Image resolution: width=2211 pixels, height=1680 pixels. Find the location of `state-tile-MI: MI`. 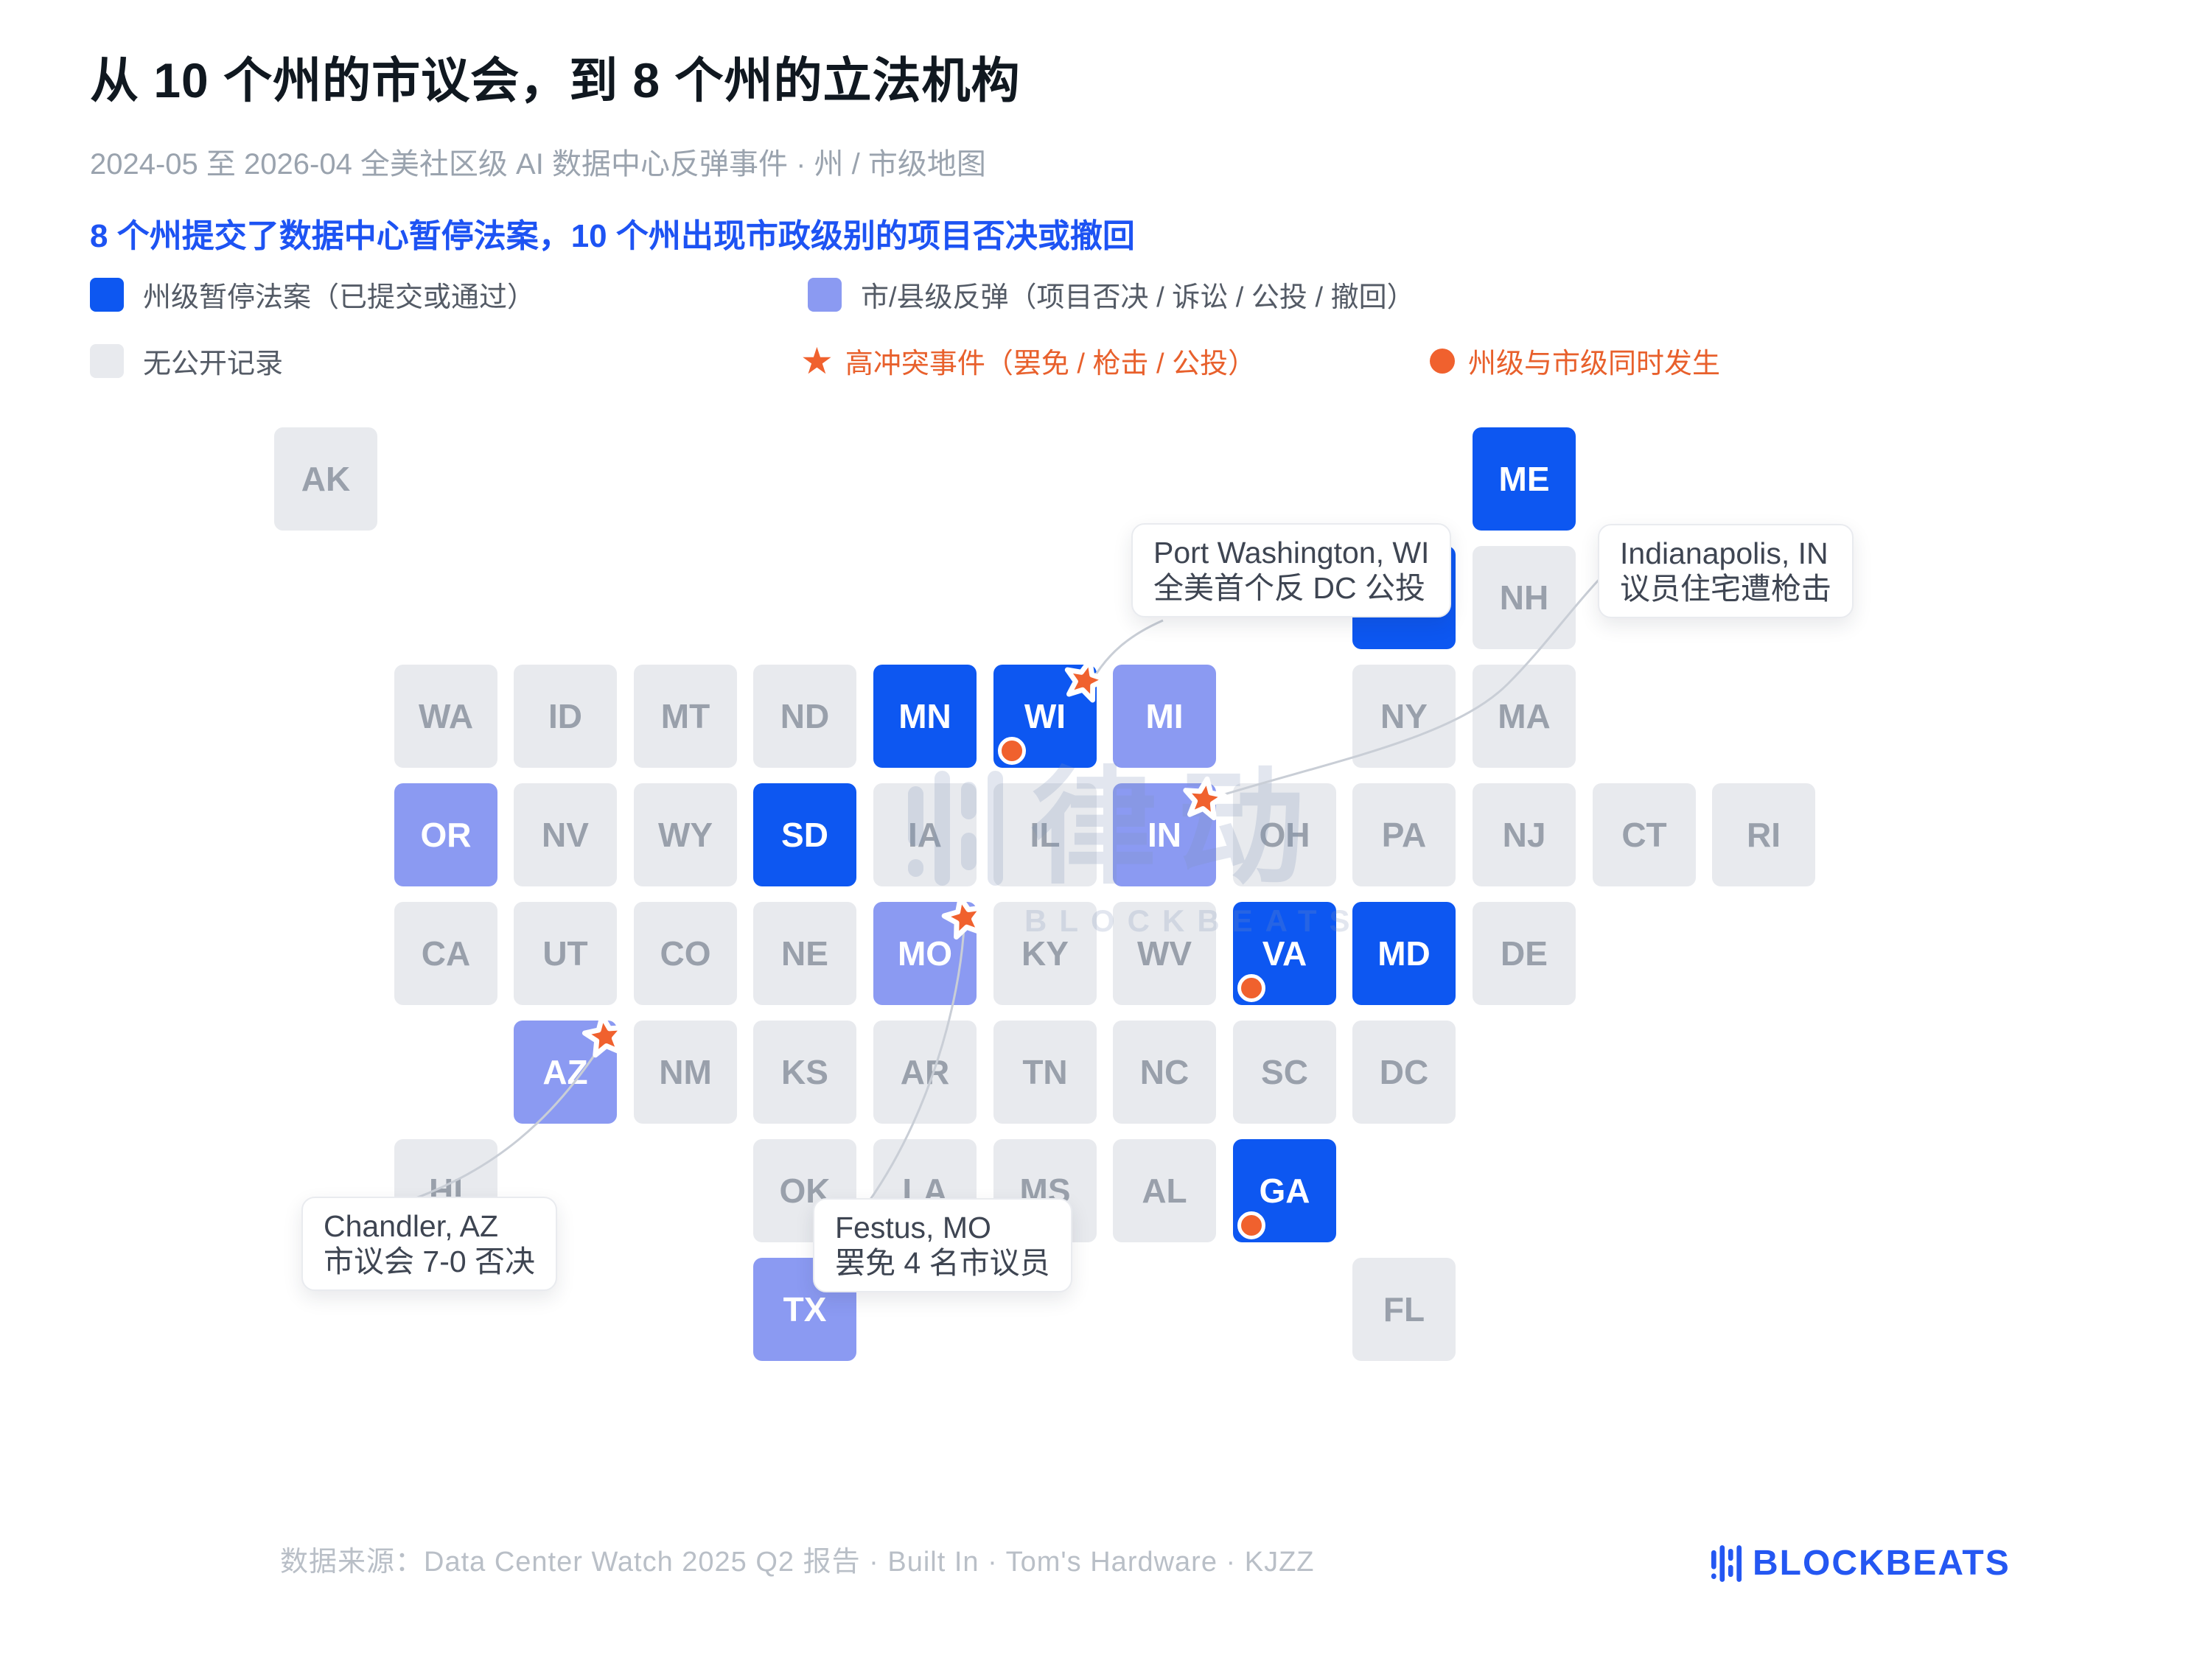

state-tile-MI: MI is located at coordinates (1164, 716).